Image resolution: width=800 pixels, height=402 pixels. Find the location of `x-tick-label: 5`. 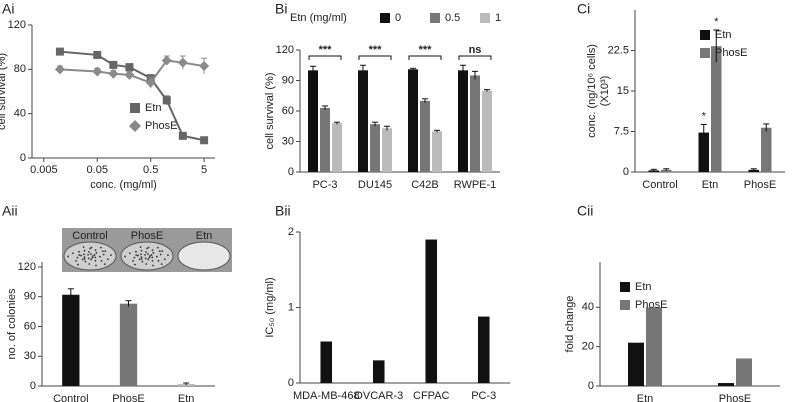

x-tick-label: 5 is located at coordinates (204, 170).